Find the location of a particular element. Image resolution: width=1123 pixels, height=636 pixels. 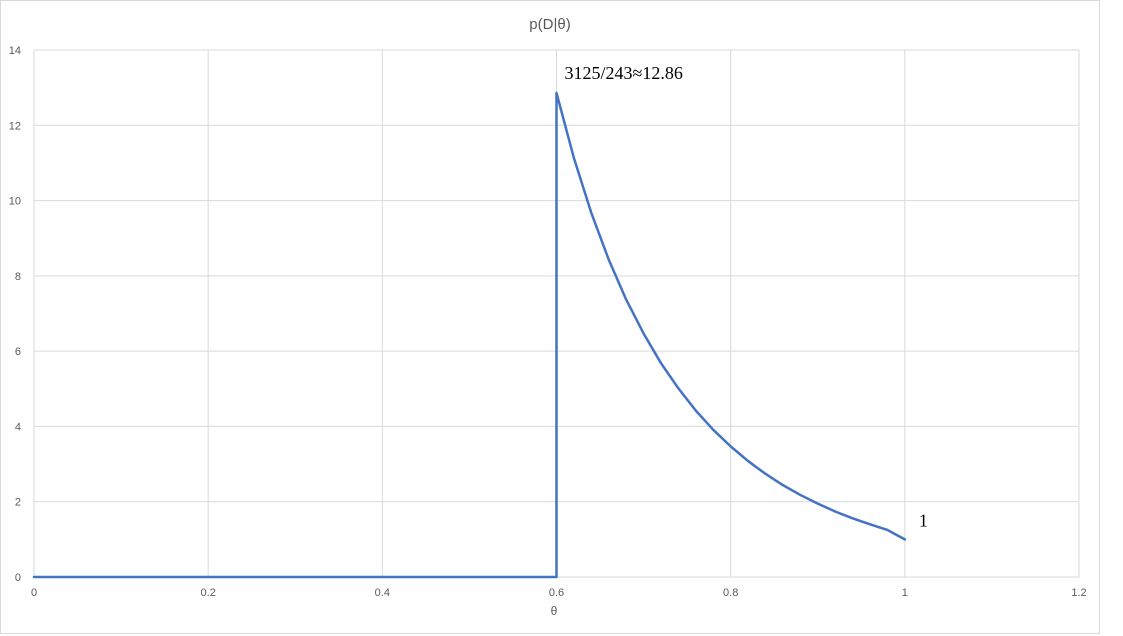

y-tick-label: 6 is located at coordinates (18, 352).